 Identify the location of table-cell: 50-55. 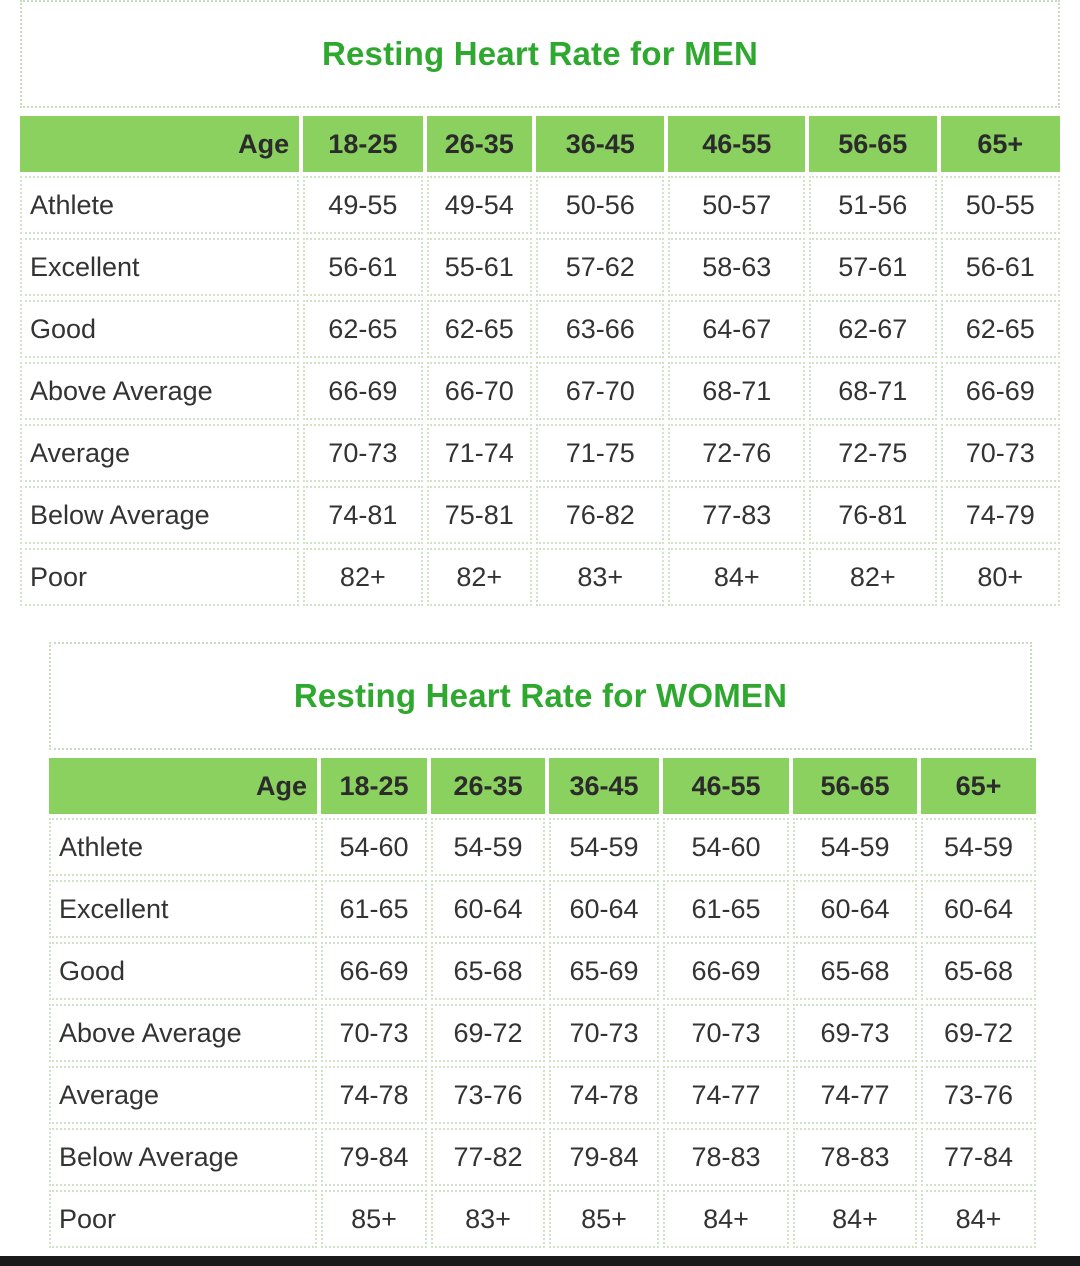
(1000, 205).